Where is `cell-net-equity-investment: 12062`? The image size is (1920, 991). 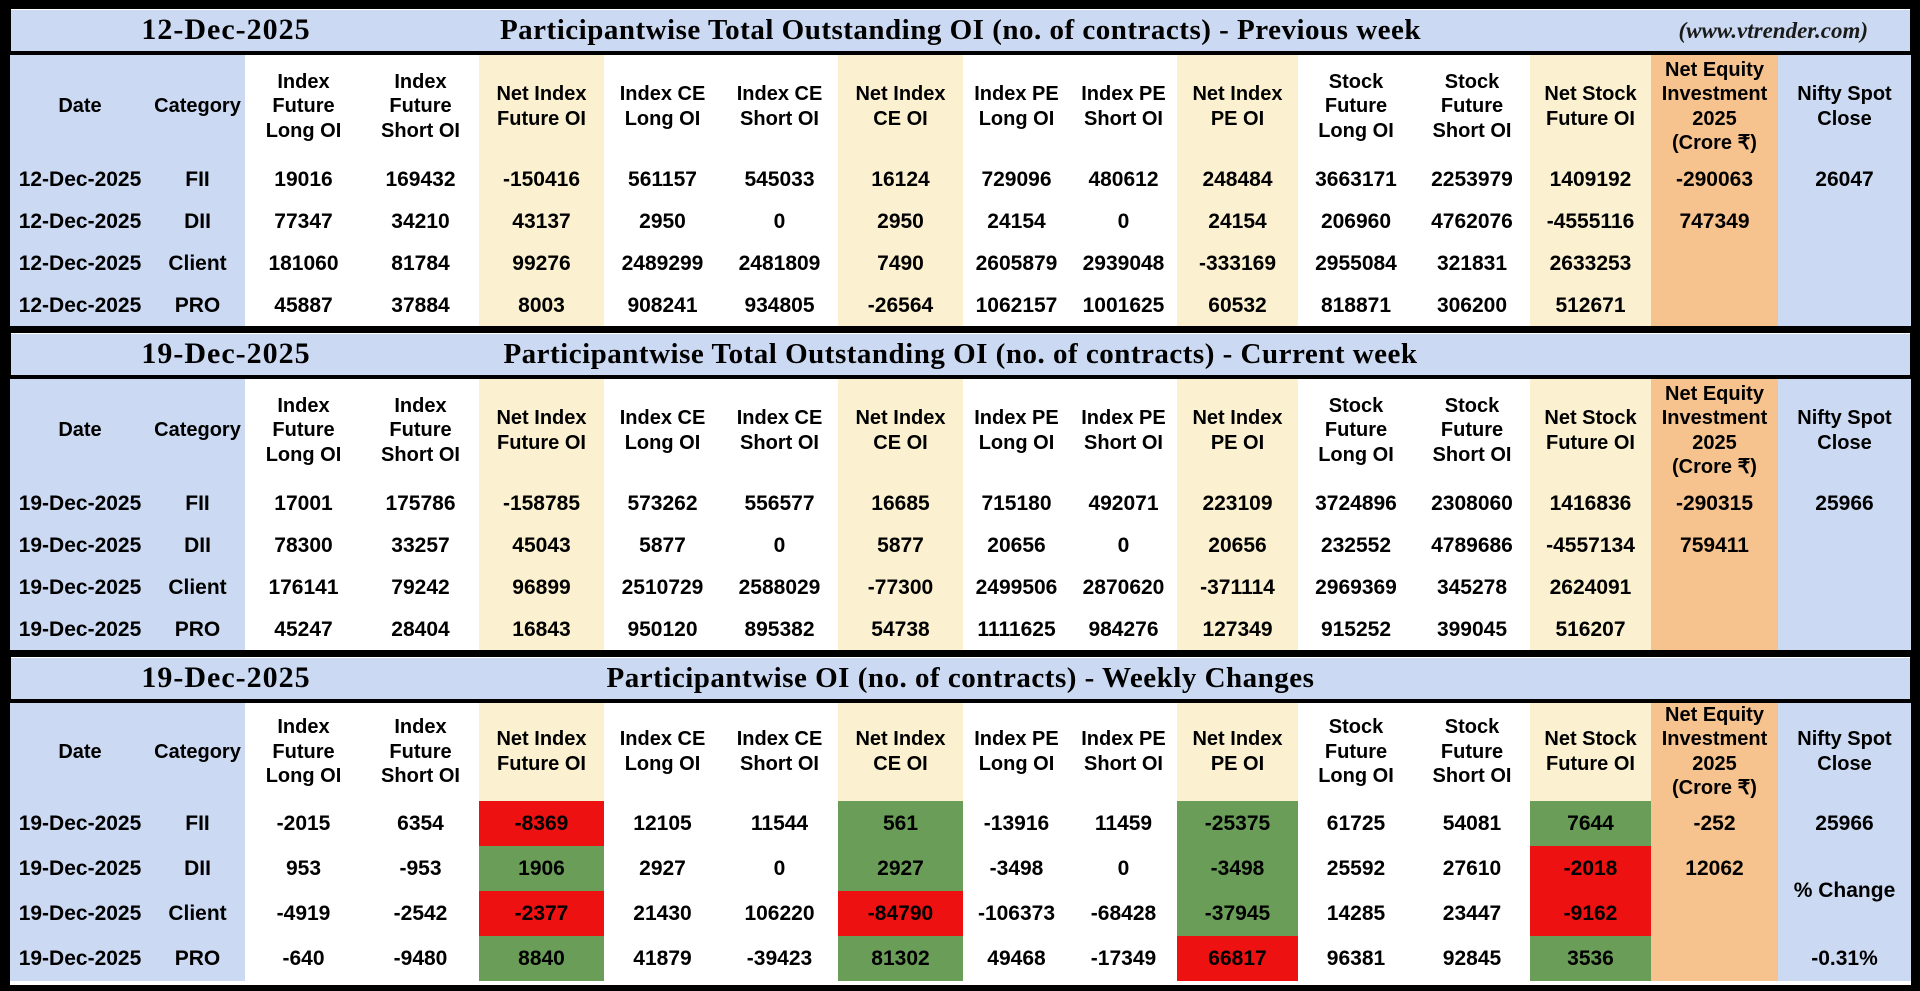 cell-net-equity-investment: 12062 is located at coordinates (1714, 868).